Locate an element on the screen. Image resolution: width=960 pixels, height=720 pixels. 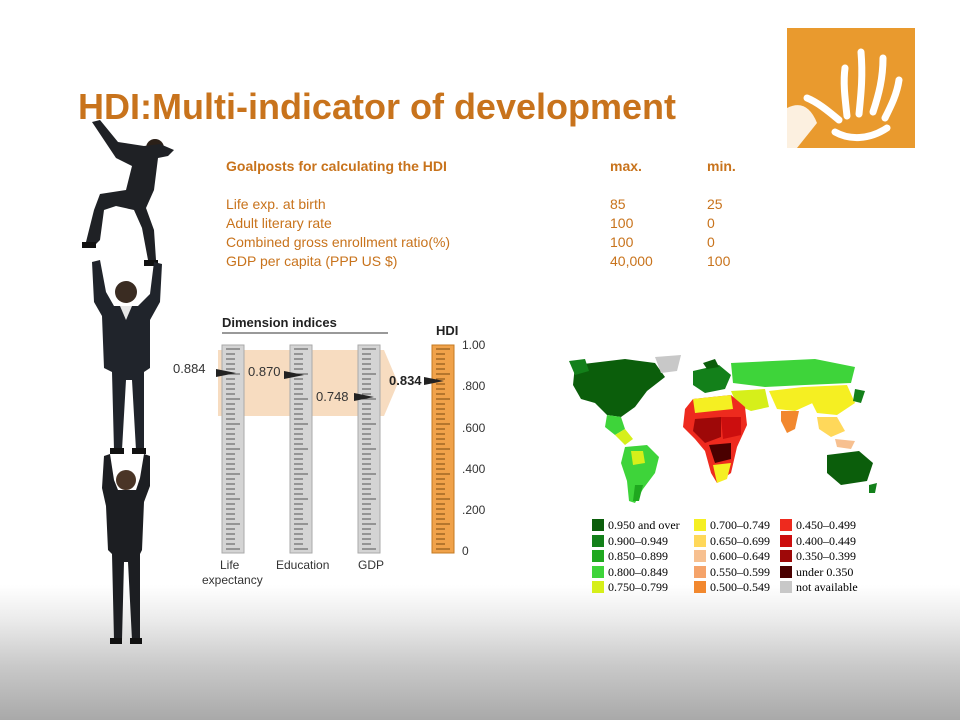
goalposts-row-label: Combined gross enrollment ratio(%) is located at coordinates (338, 242).